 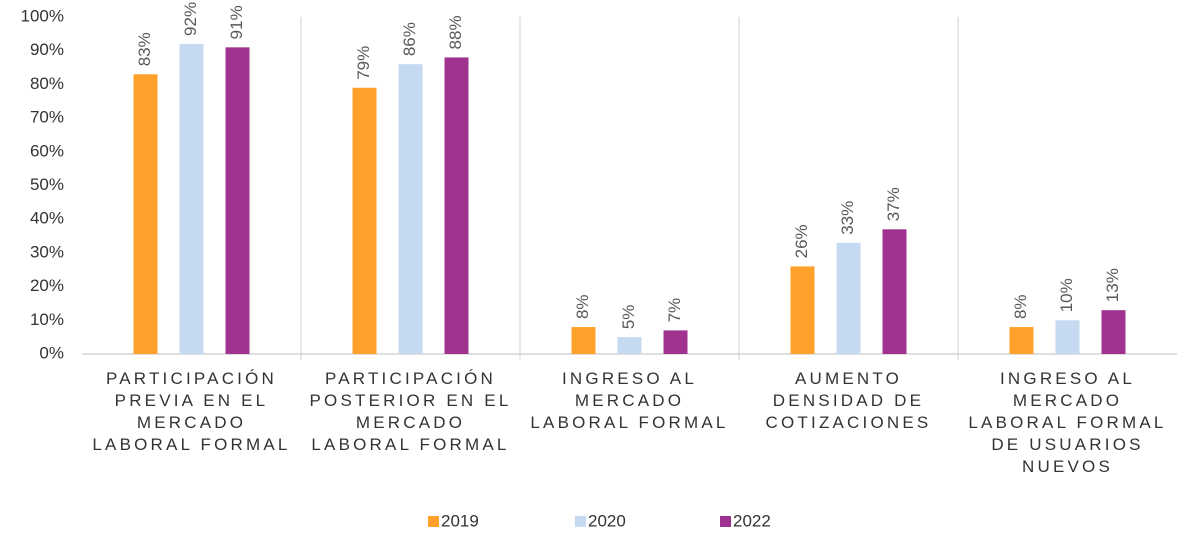 What do you see at coordinates (460, 520) in the screenshot?
I see `legend-label: 2019` at bounding box center [460, 520].